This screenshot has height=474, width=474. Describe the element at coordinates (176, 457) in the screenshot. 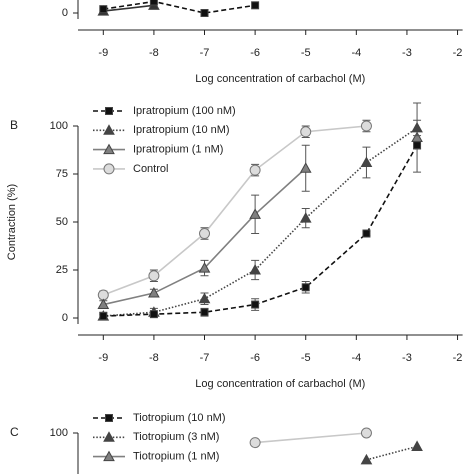

I see `legend-label: Tiotropium (1 nM)` at that location.